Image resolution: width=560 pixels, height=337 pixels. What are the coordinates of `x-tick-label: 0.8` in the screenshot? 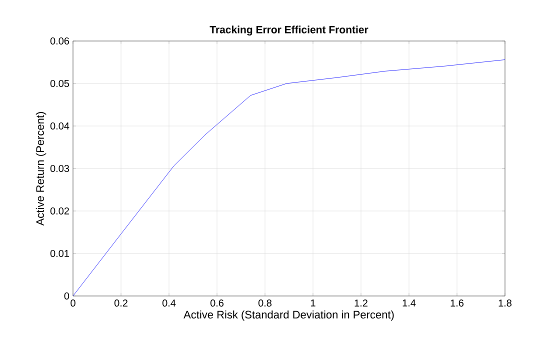 It's located at (265, 303).